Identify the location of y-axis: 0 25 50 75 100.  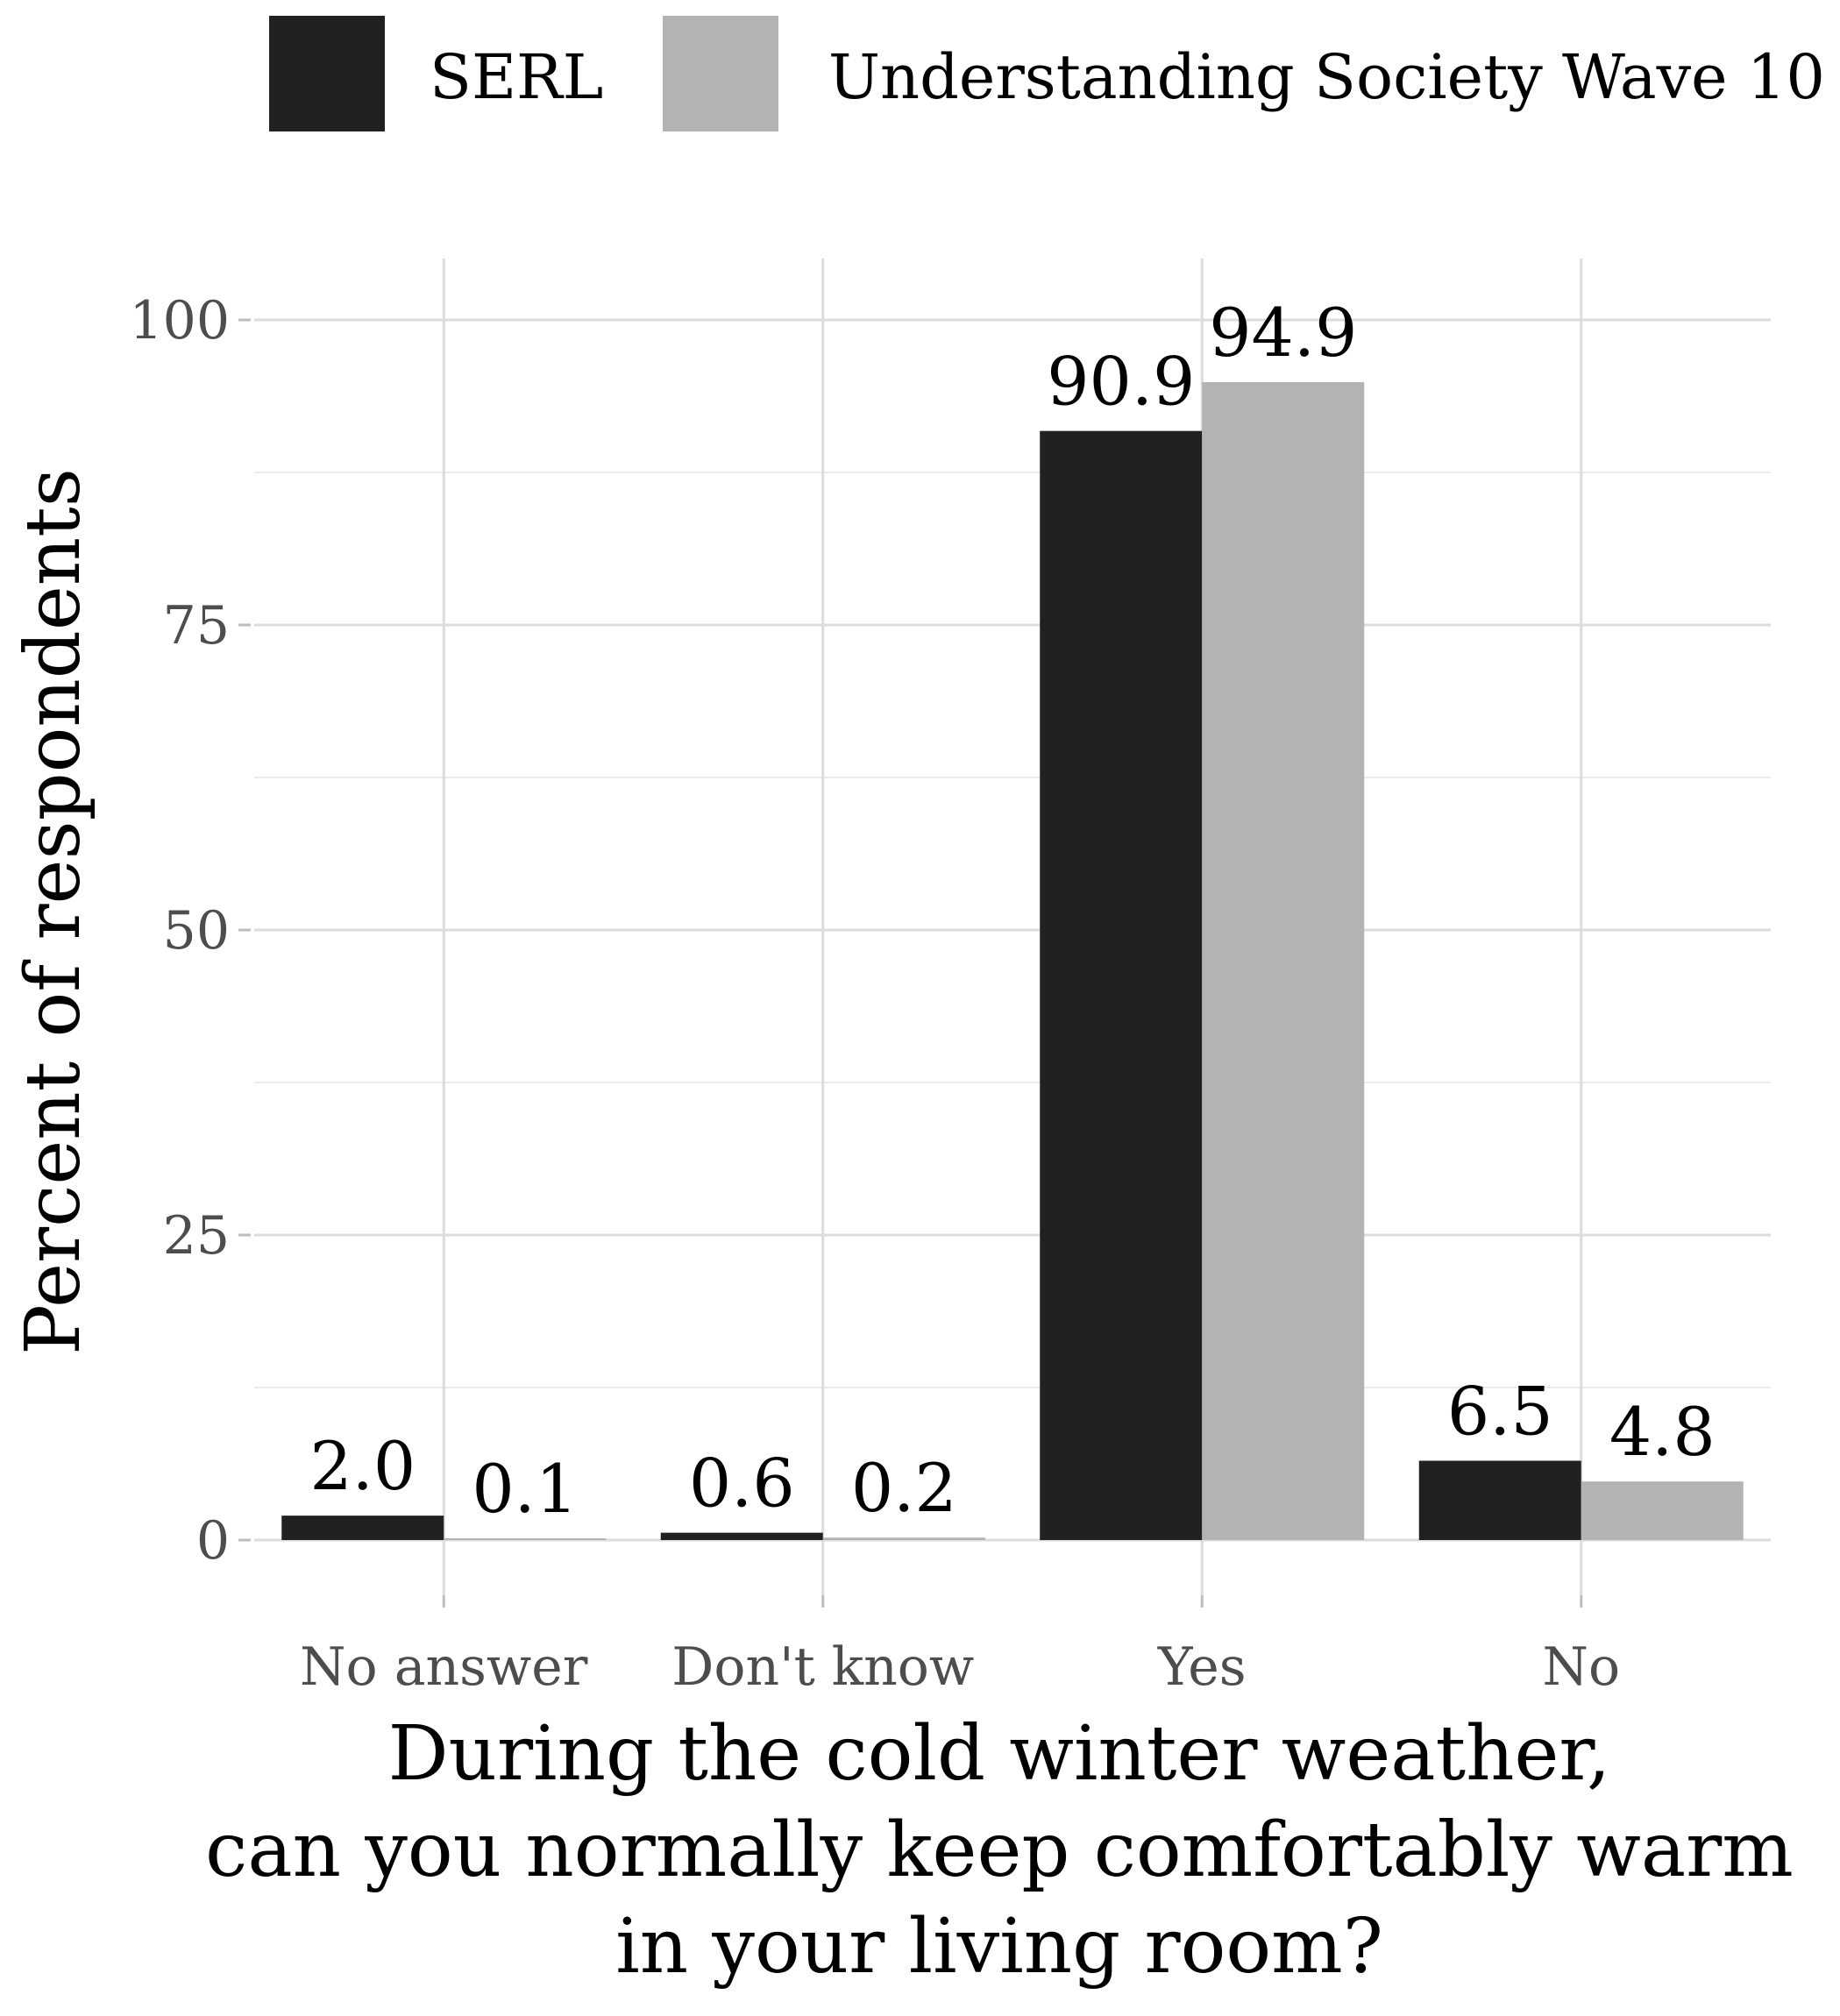
(190, 931).